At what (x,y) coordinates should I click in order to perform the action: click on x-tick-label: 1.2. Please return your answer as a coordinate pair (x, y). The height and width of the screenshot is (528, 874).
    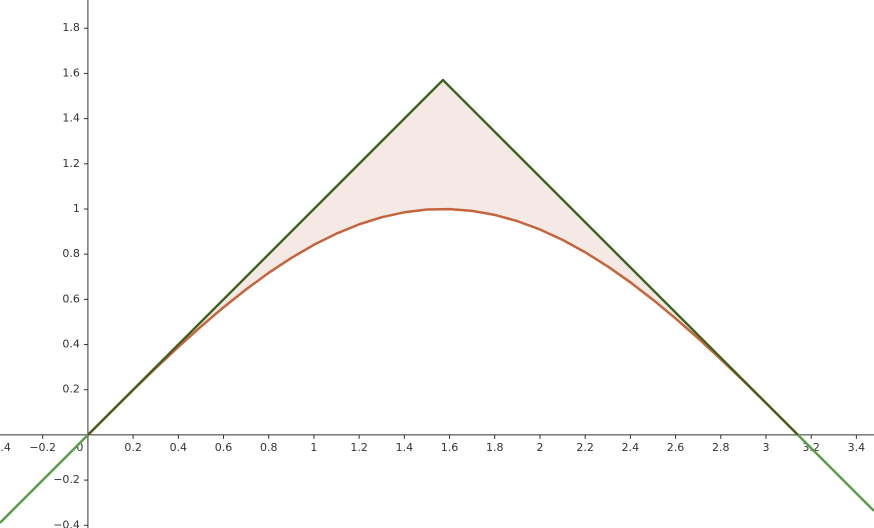
    Looking at the image, I should click on (359, 447).